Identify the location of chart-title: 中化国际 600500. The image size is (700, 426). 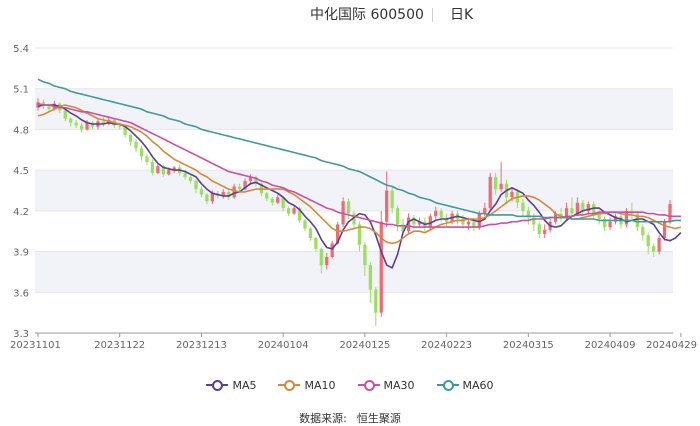
(367, 15).